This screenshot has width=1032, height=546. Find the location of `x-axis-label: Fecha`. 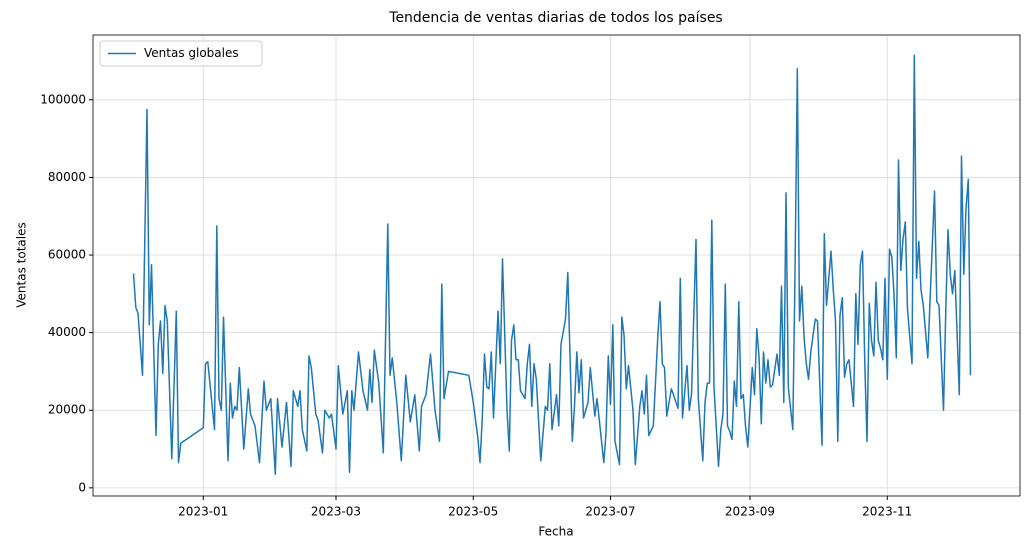

x-axis-label: Fecha is located at coordinates (555, 532).